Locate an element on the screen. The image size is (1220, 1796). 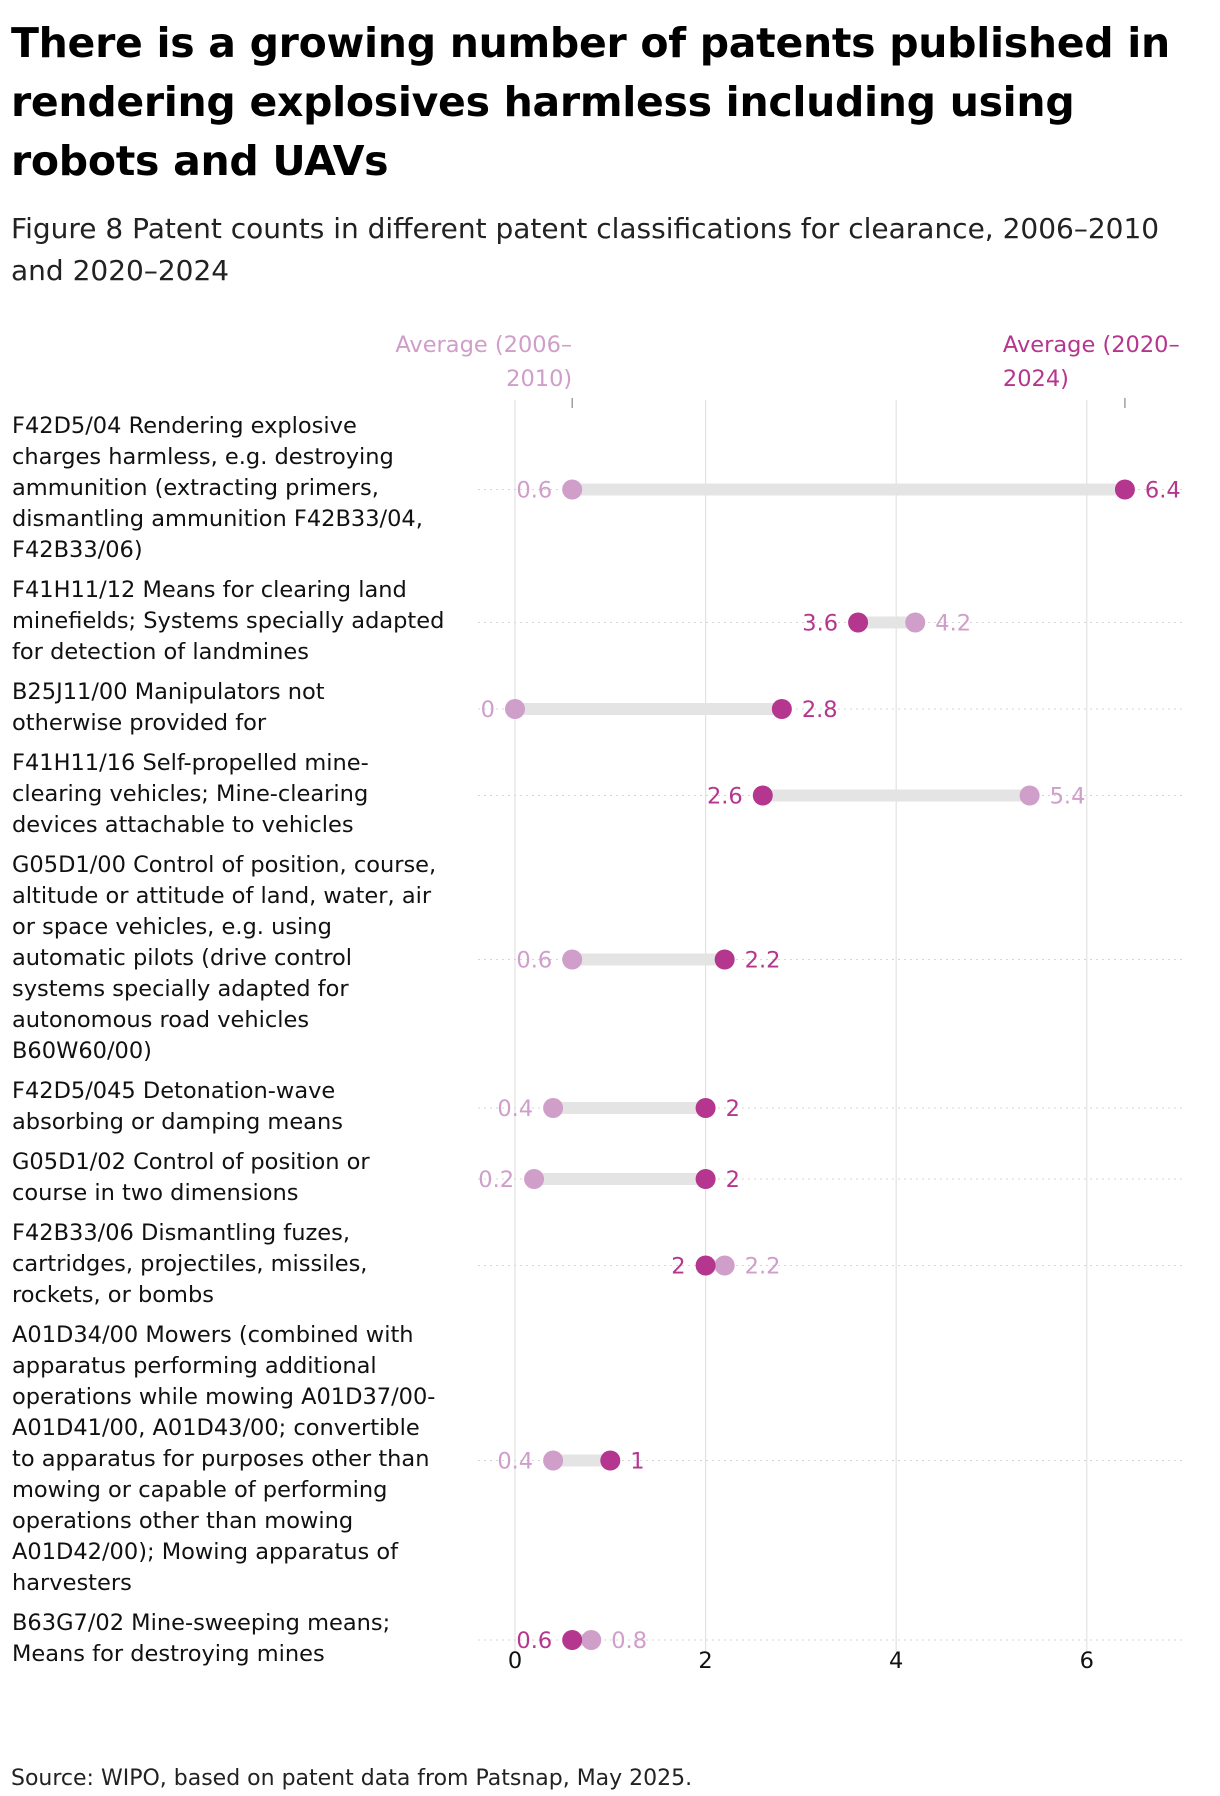
category-label-line: operations while mowing A01D37/00- is located at coordinates (223, 1397).